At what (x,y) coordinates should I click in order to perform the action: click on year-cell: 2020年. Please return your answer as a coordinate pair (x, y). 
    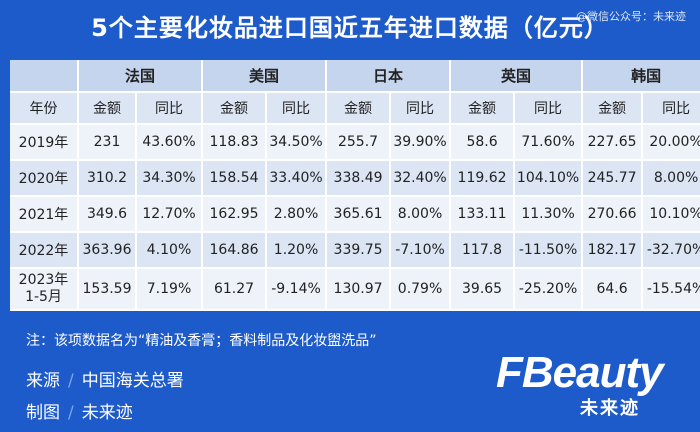
    Looking at the image, I should click on (44, 178).